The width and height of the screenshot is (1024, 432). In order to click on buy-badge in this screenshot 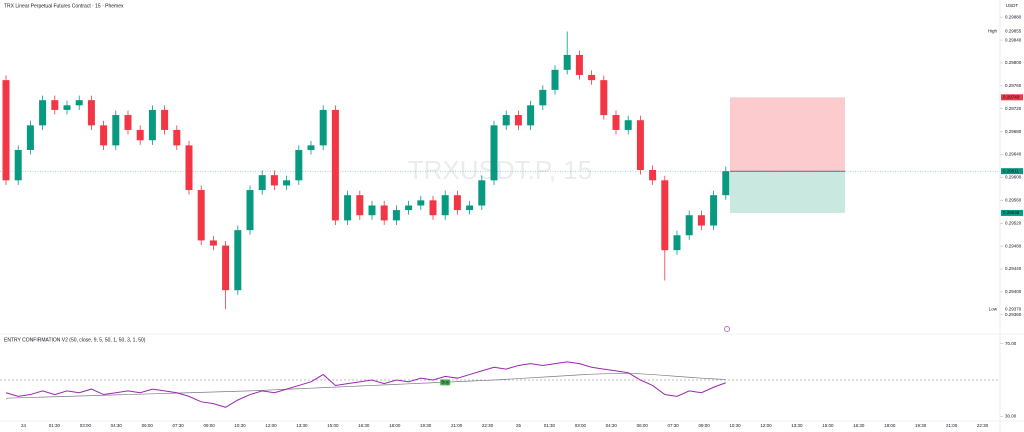, I will do `click(445, 382)`.